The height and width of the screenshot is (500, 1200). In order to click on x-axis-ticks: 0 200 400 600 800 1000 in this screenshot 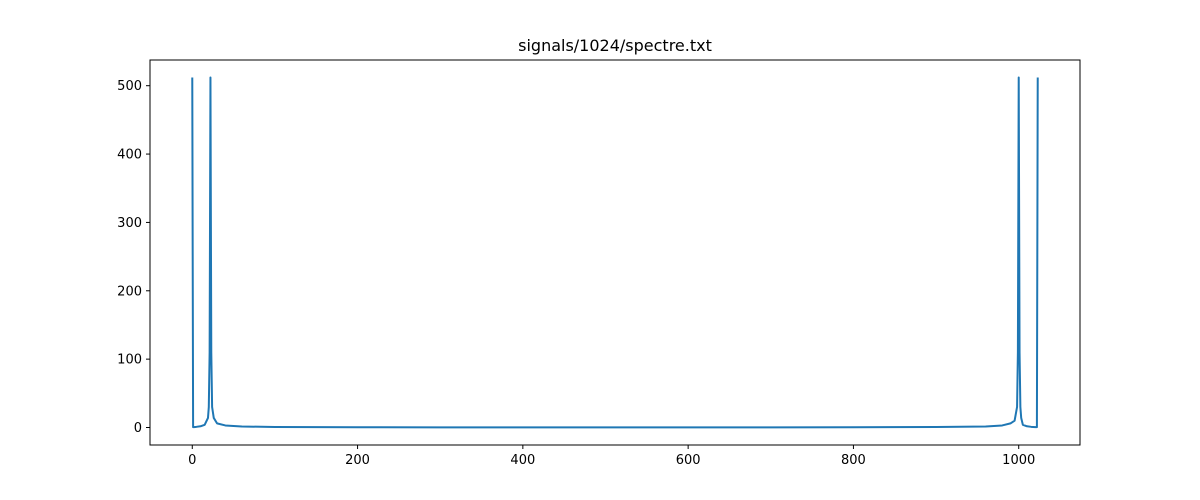, I will do `click(611, 456)`.